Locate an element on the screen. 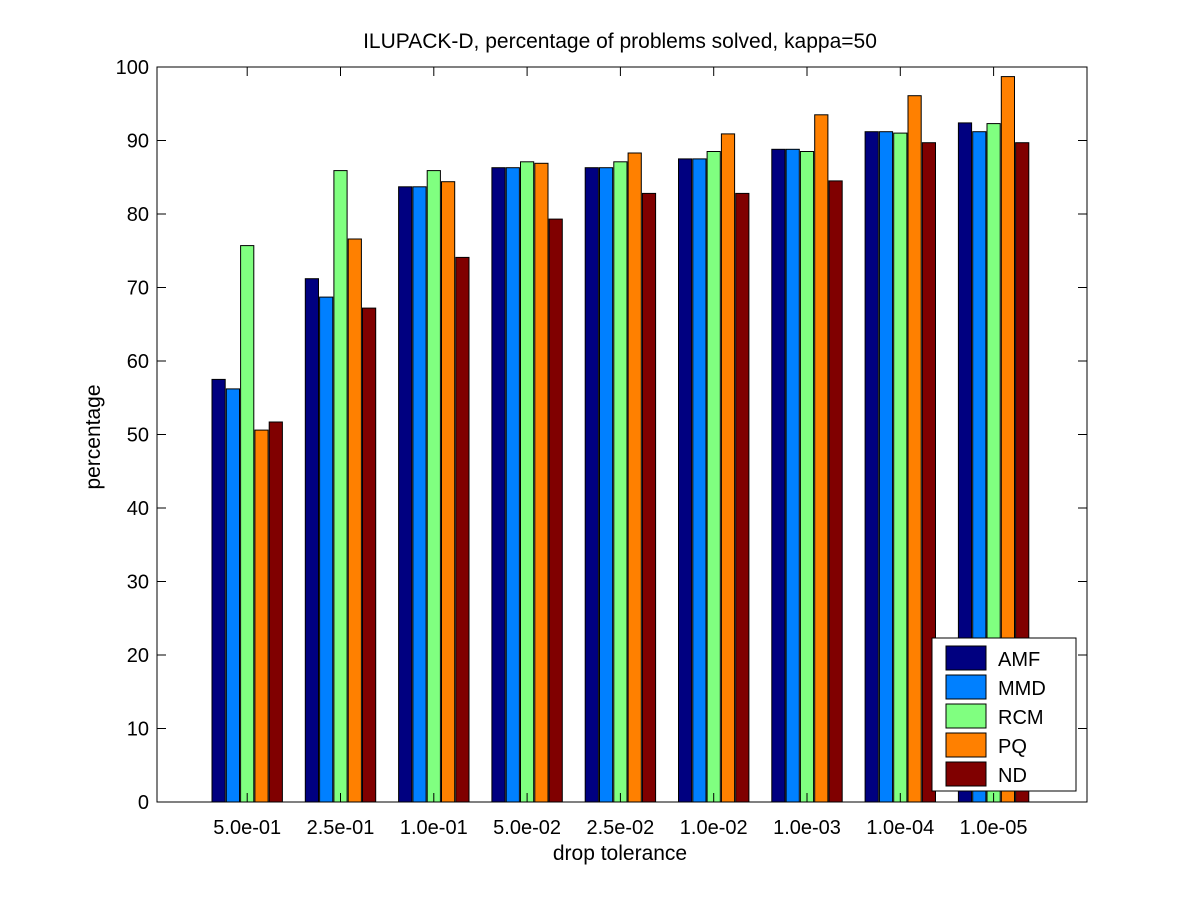 This screenshot has width=1200, height=900. legend: AMF MMD RCM PQ ND is located at coordinates (1004, 714).